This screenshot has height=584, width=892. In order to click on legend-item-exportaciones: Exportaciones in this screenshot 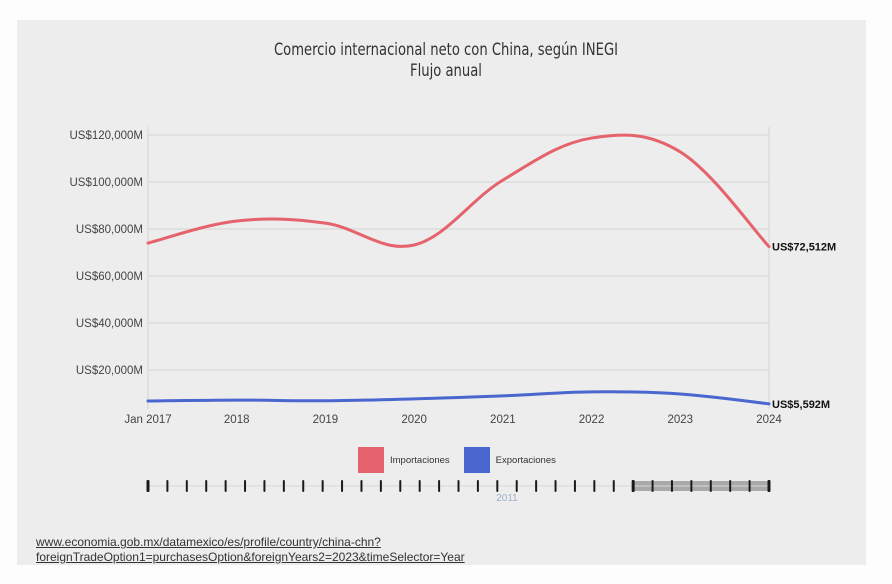, I will do `click(509, 460)`.